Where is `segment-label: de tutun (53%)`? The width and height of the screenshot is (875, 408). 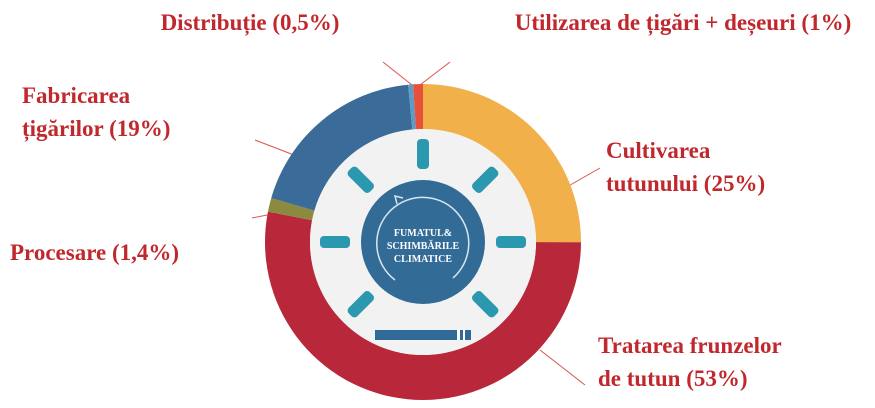 segment-label: de tutun (53%) is located at coordinates (673, 378).